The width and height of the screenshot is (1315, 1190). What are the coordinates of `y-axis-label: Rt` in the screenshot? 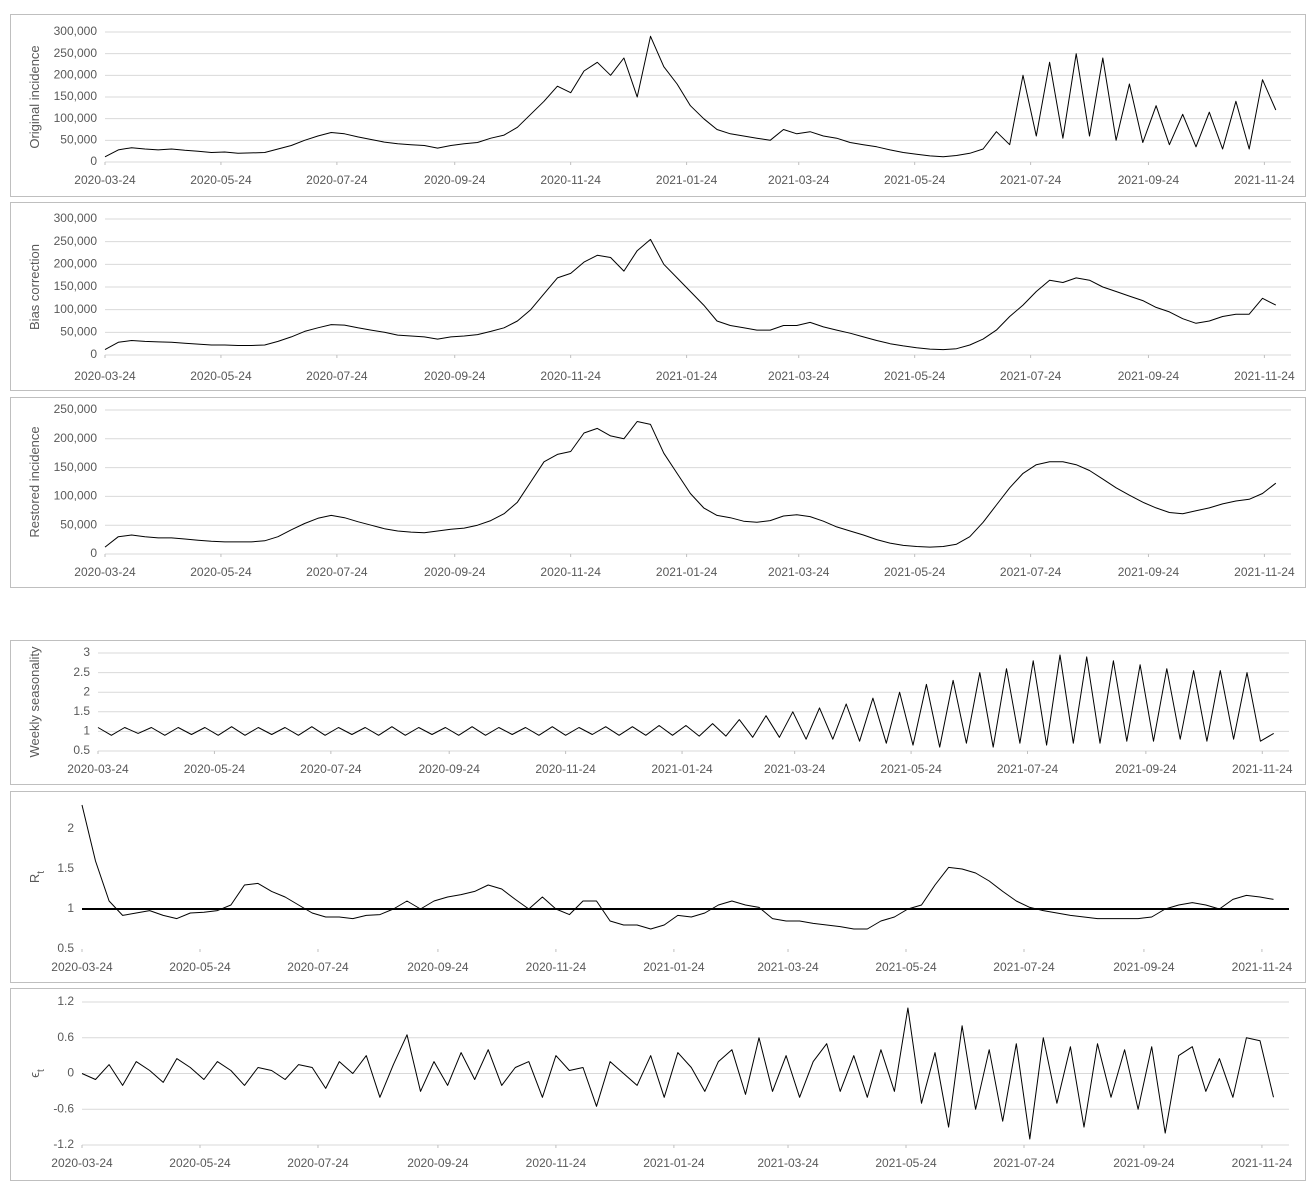 It's located at (36, 877).